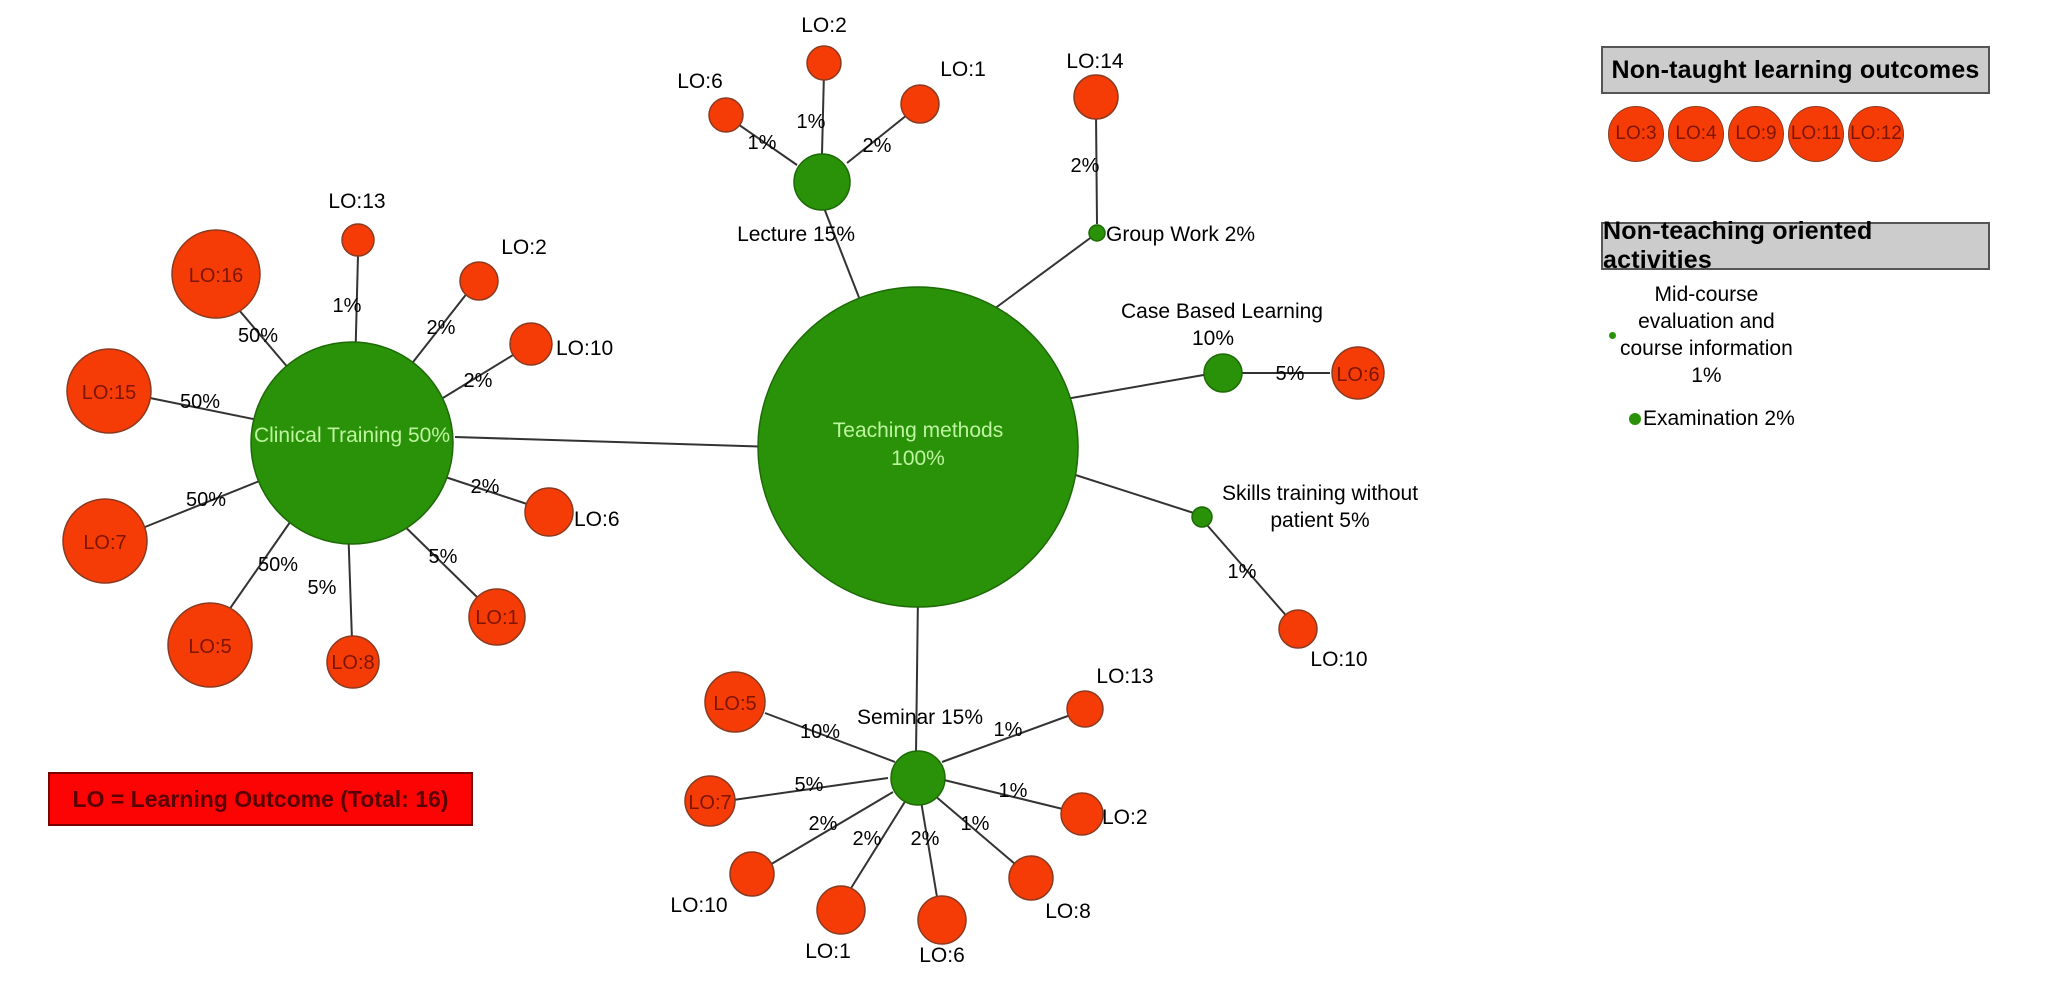  I want to click on node-clinical-training: Clinical Training 50%, so click(352, 443).